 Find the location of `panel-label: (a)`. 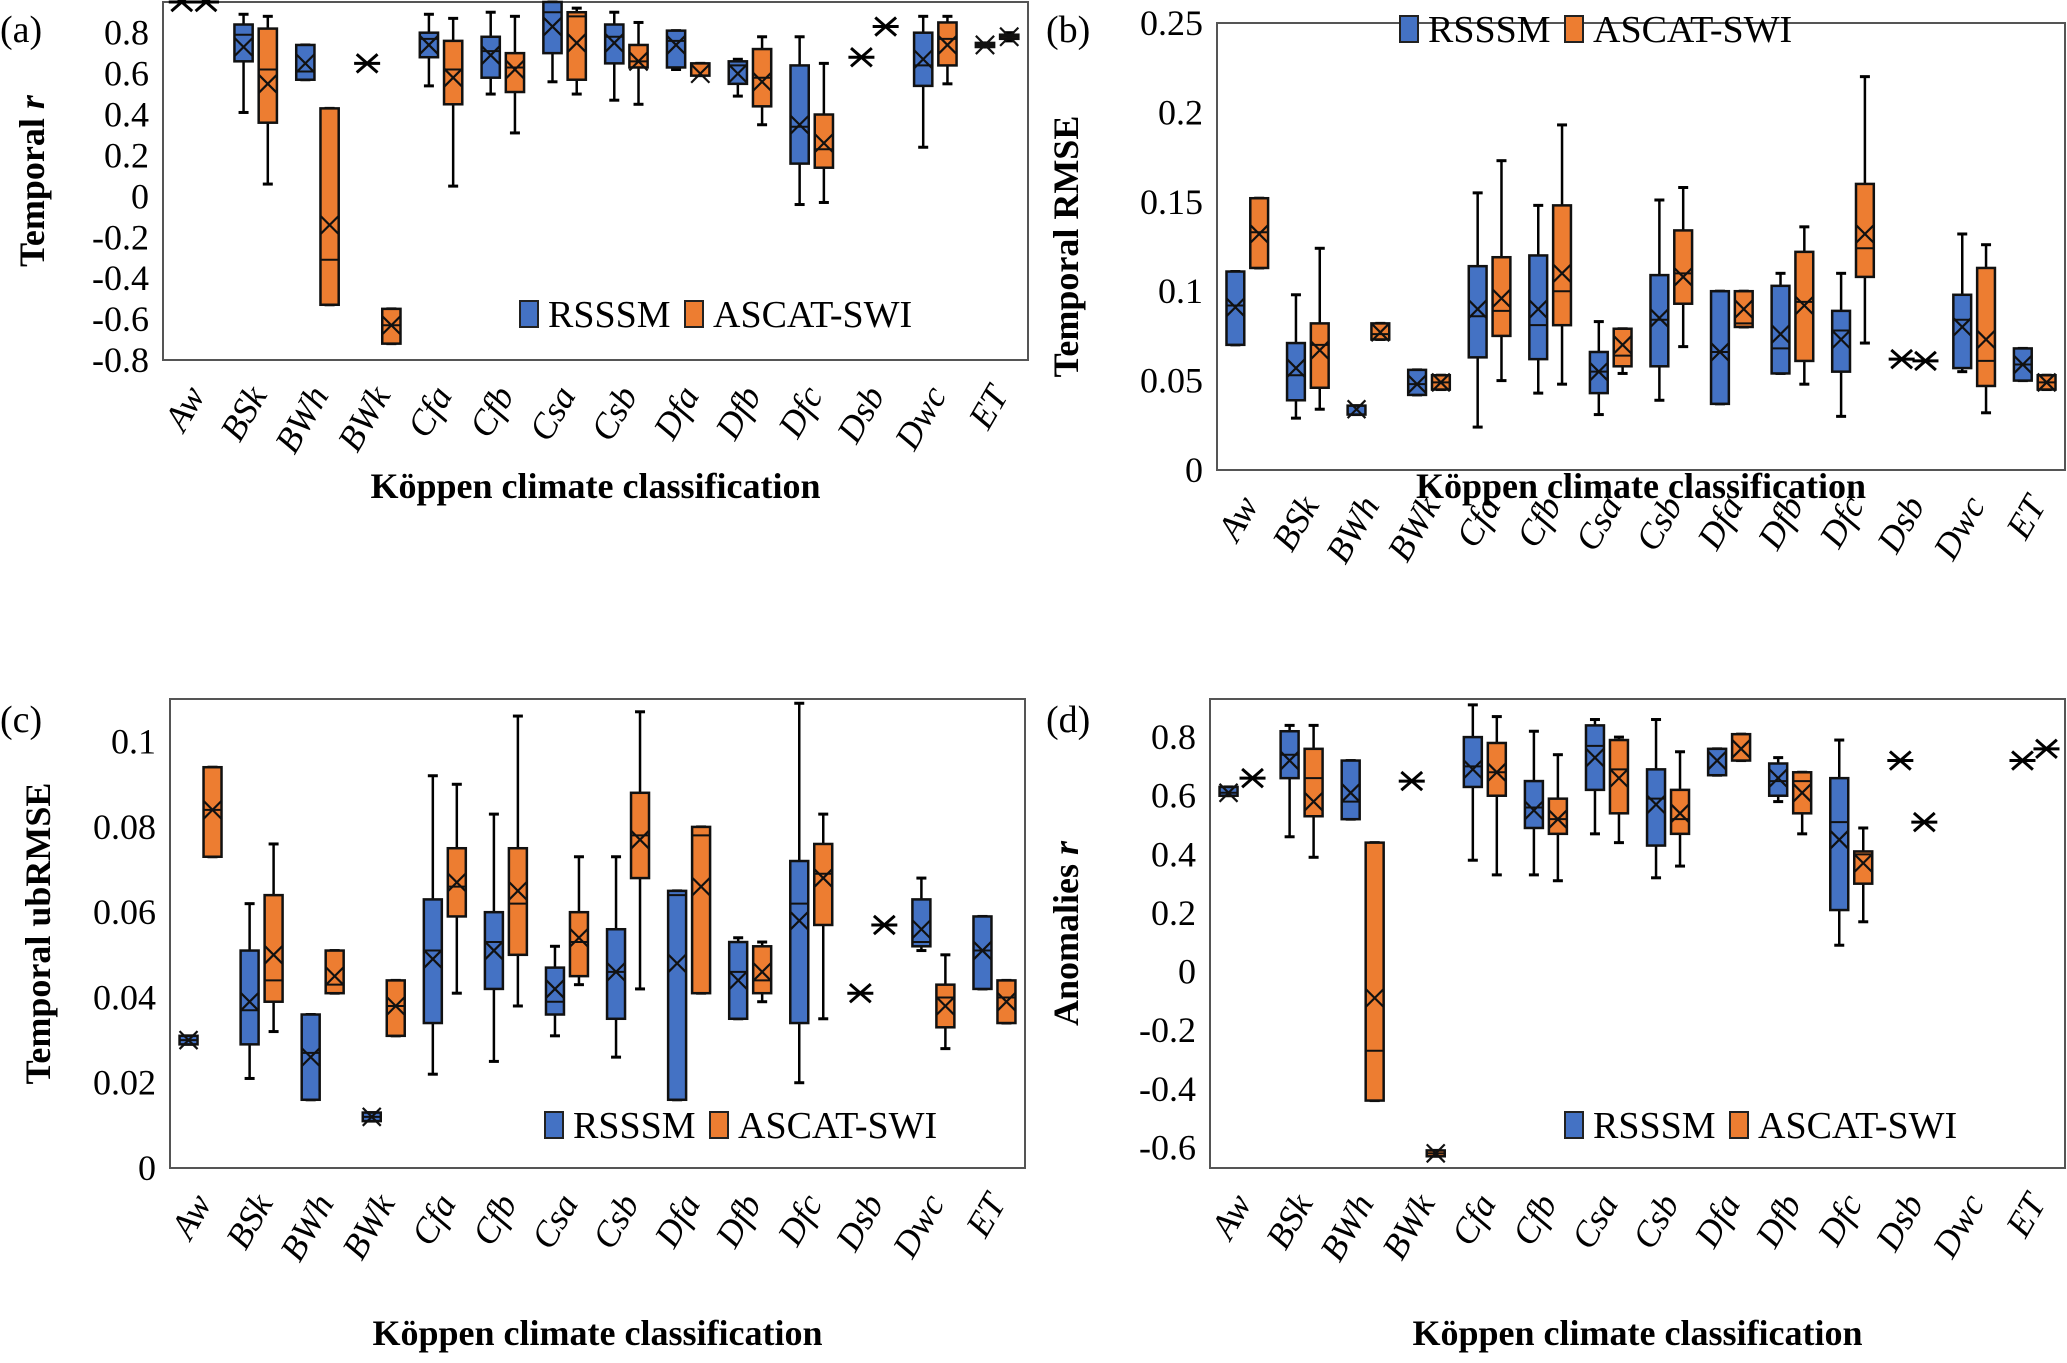

panel-label: (a) is located at coordinates (21, 30).